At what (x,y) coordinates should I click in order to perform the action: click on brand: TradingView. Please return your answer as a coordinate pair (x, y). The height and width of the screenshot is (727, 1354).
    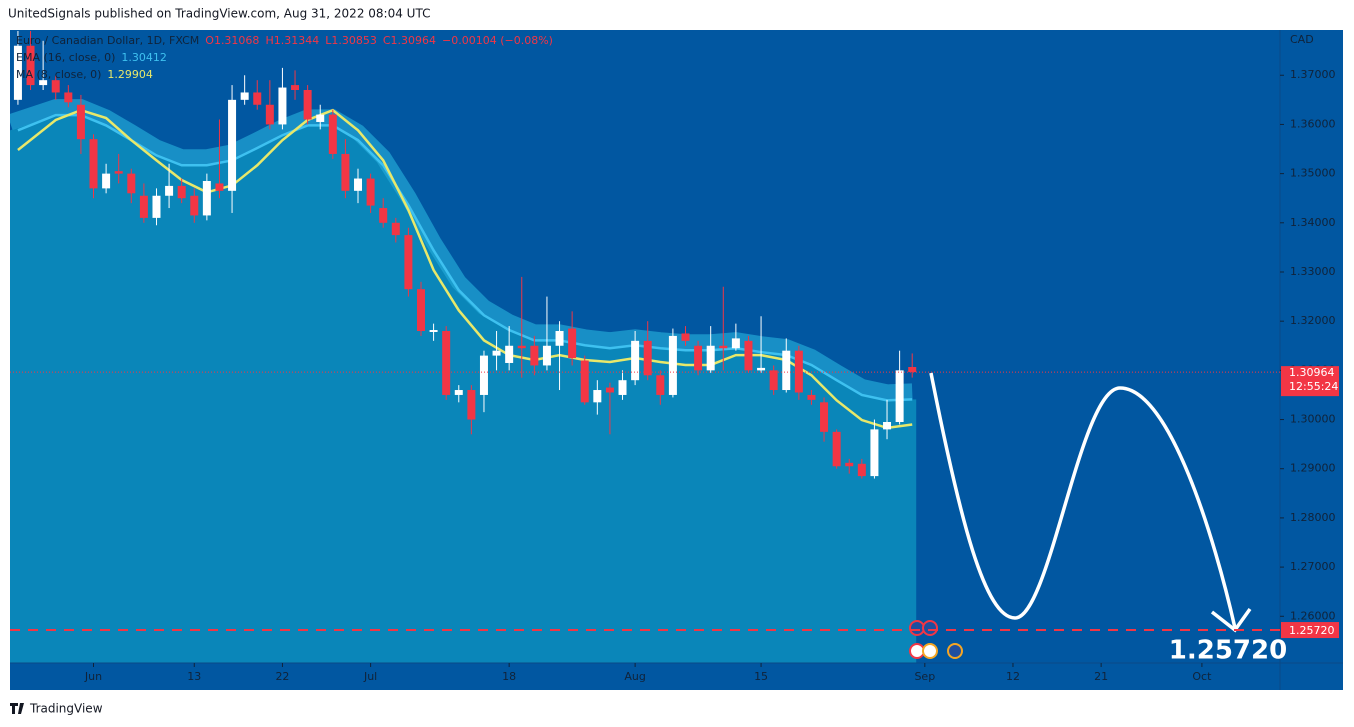
    Looking at the image, I should click on (66, 709).